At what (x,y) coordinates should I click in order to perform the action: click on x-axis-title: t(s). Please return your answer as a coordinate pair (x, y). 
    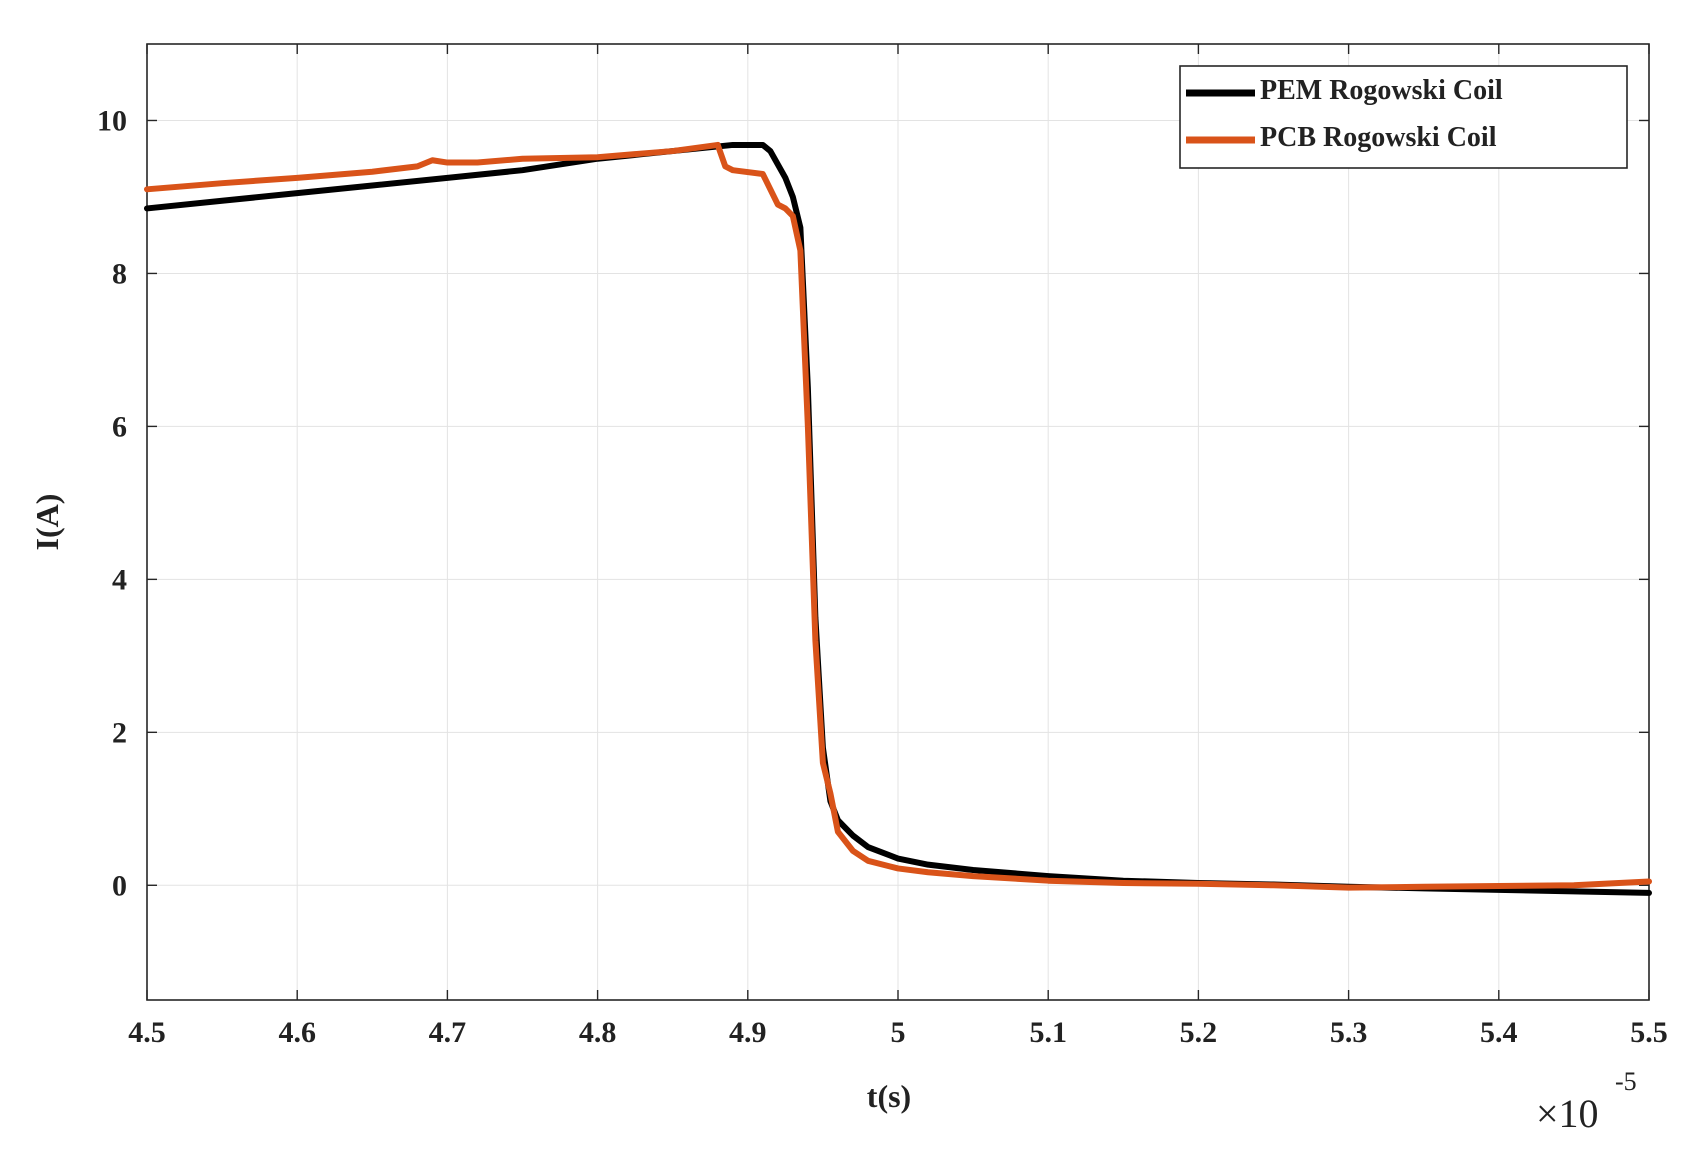
    Looking at the image, I should click on (889, 1096).